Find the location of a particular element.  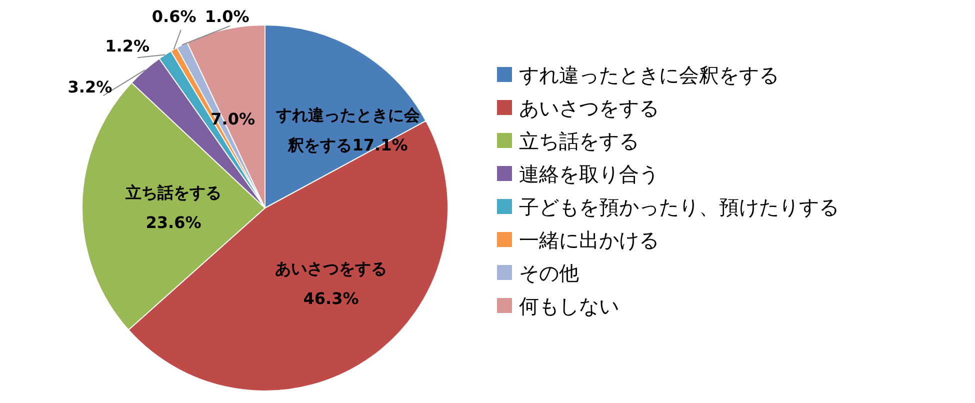

legend-label: 連絡を取り合う is located at coordinates (589, 174).